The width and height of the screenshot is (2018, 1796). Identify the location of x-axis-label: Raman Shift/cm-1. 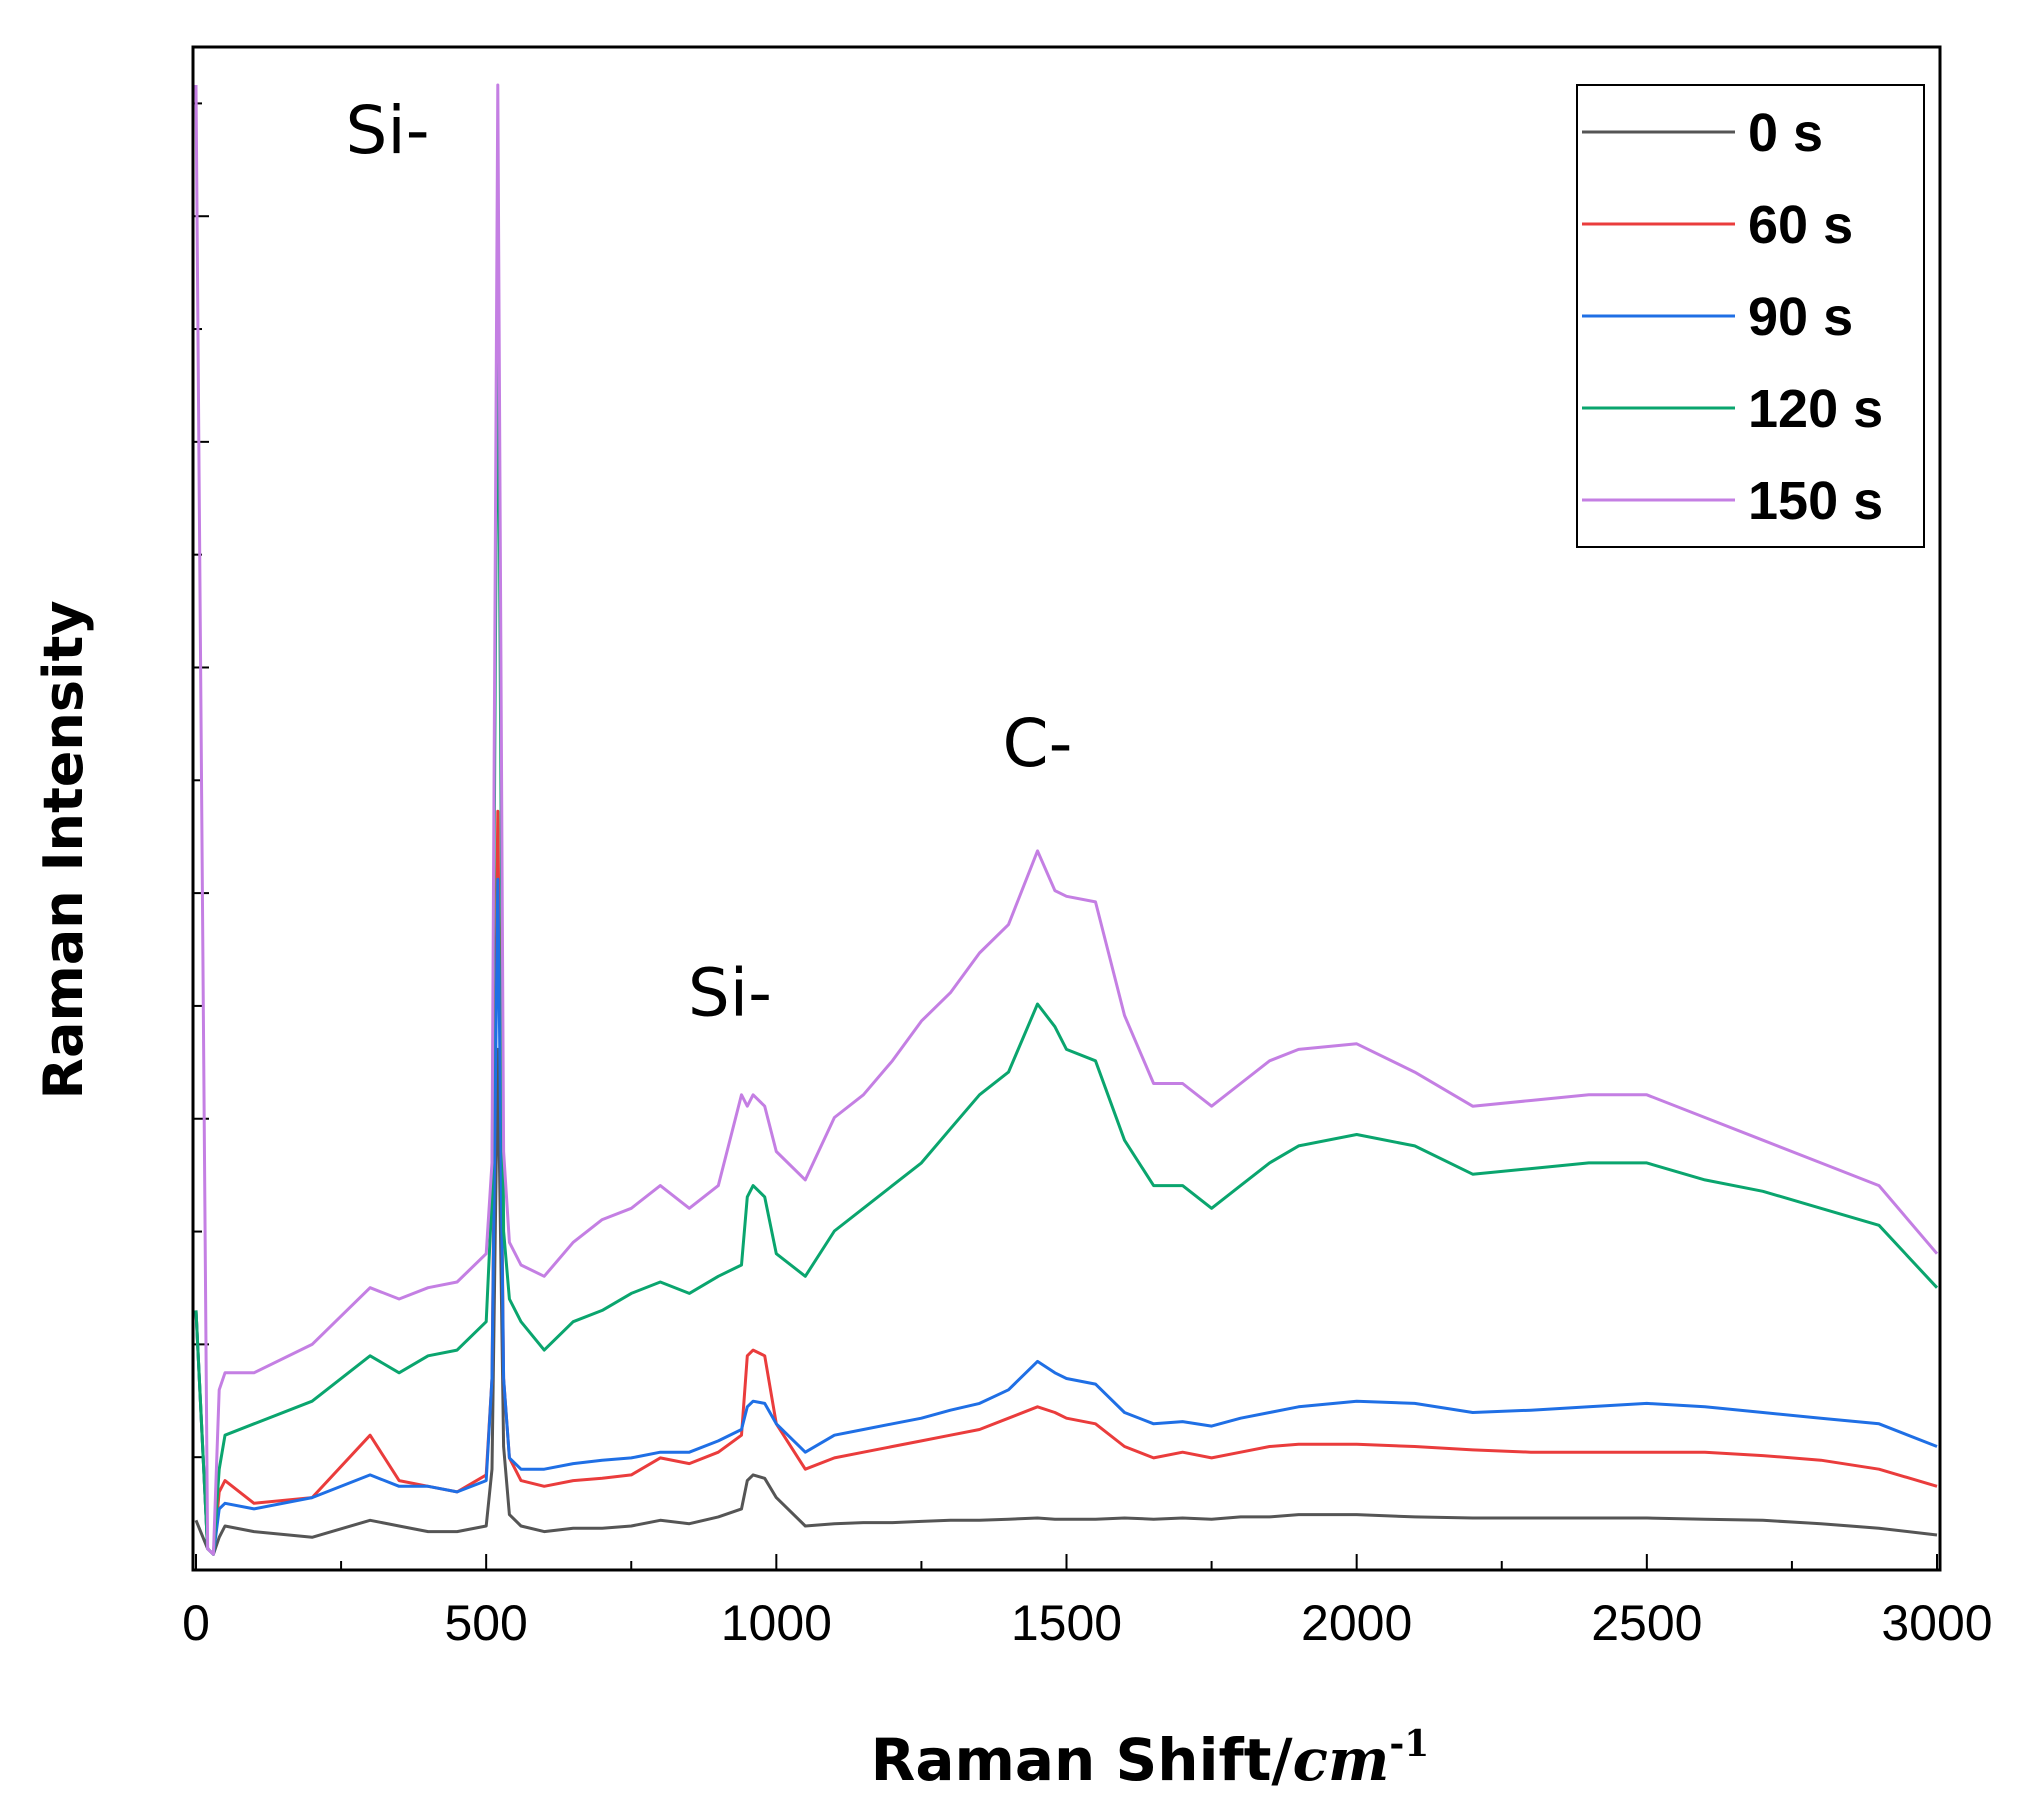
(1150, 1758).